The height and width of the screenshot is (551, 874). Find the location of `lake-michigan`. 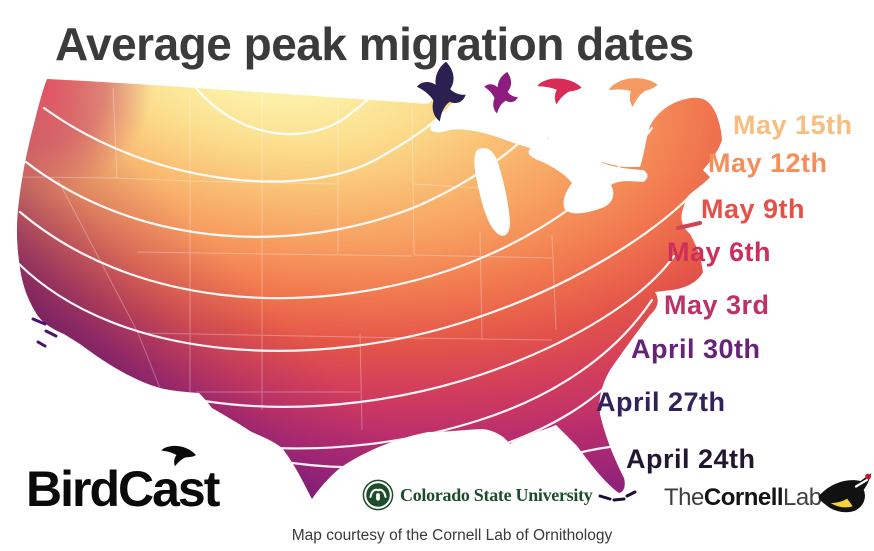

lake-michigan is located at coordinates (492, 192).